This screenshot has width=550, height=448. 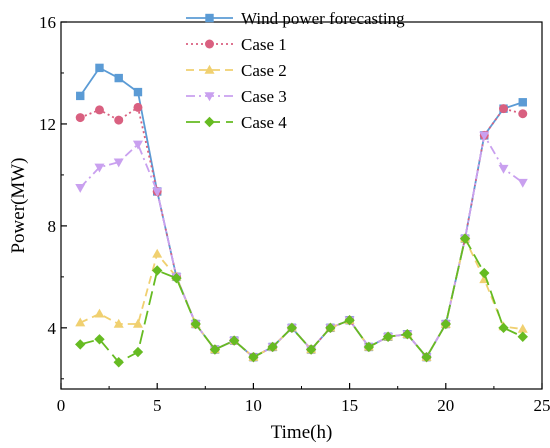 What do you see at coordinates (236, 44) in the screenshot?
I see `legend-item: Case 1` at bounding box center [236, 44].